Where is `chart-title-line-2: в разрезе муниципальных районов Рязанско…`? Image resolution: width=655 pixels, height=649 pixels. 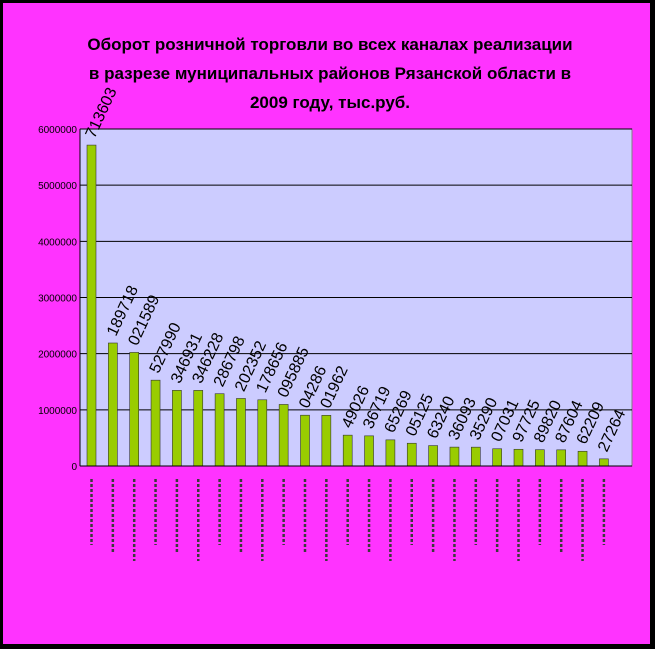 chart-title-line-2: в разрезе муниципальных районов Рязанско… is located at coordinates (330, 73).